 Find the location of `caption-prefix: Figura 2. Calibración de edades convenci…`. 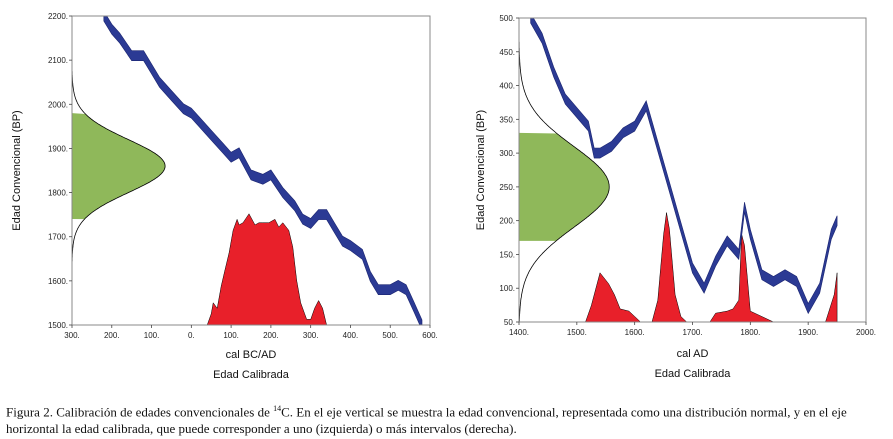

caption-prefix: Figura 2. Calibración de edades convenci… is located at coordinates (140, 412).